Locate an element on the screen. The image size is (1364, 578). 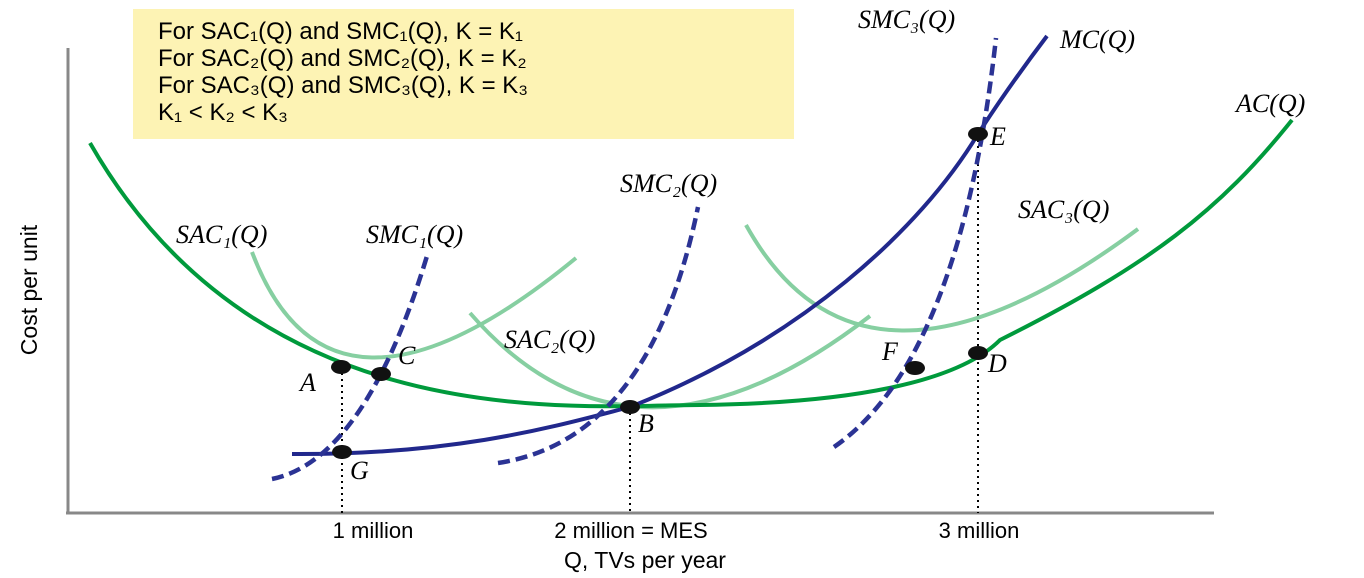
ac-label: AC(Q) is located at coordinates (1269, 103).